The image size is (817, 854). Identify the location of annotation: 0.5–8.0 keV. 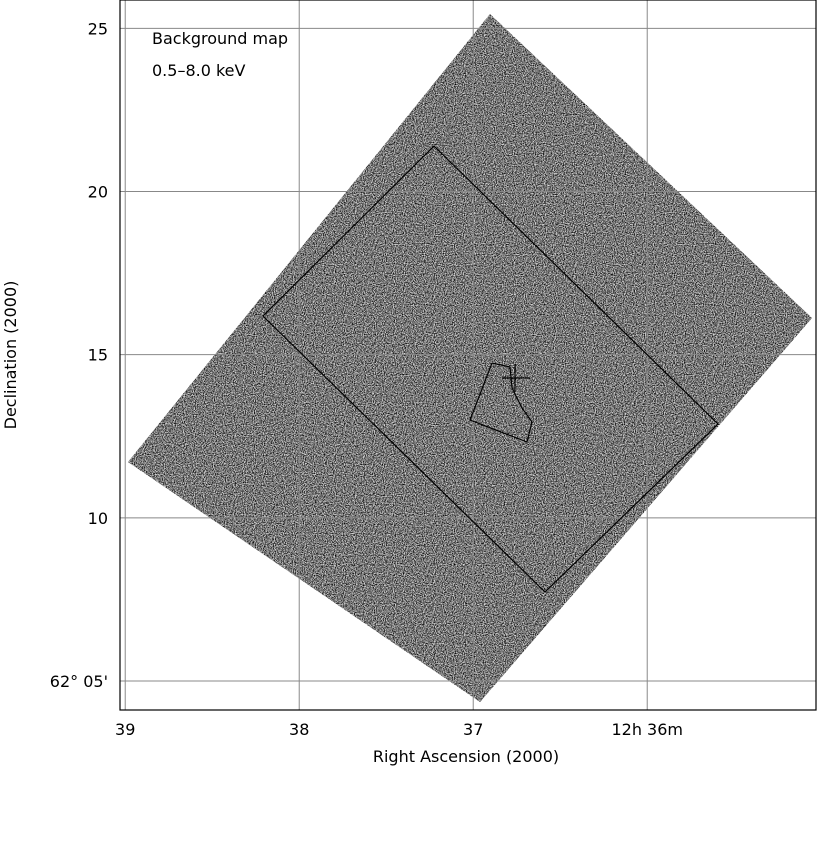
(199, 70).